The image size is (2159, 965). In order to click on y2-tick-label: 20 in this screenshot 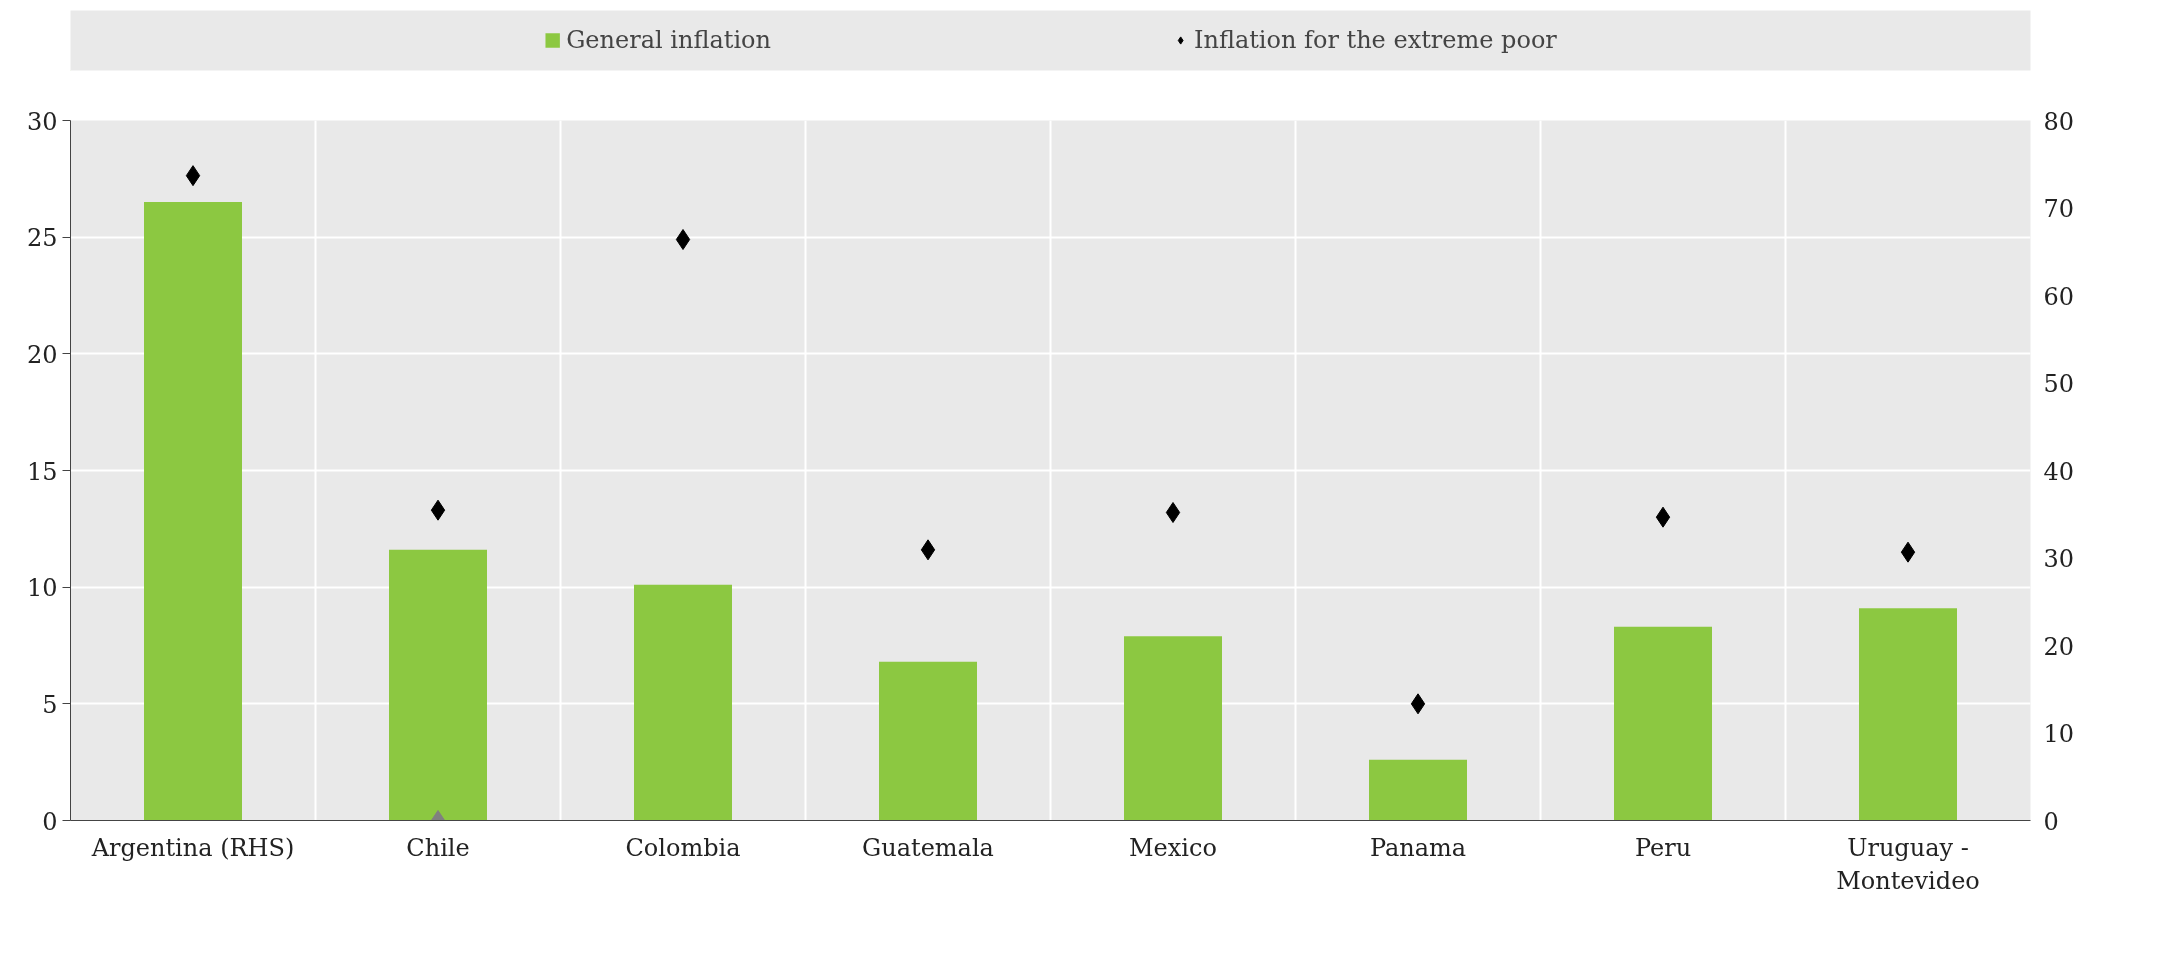, I will do `click(2059, 646)`.